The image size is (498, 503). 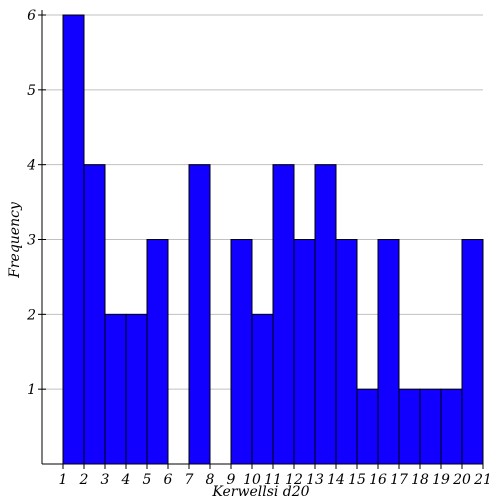 What do you see at coordinates (260, 492) in the screenshot?
I see `x-axis-title: Kerwellsi d20` at bounding box center [260, 492].